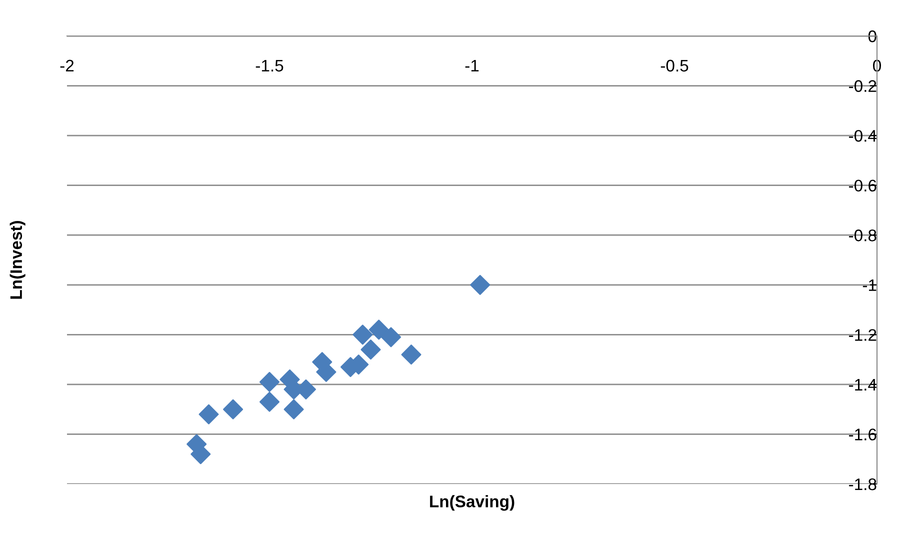 This screenshot has width=899, height=546. What do you see at coordinates (862, 434) in the screenshot?
I see `y-tick-label: -1.6` at bounding box center [862, 434].